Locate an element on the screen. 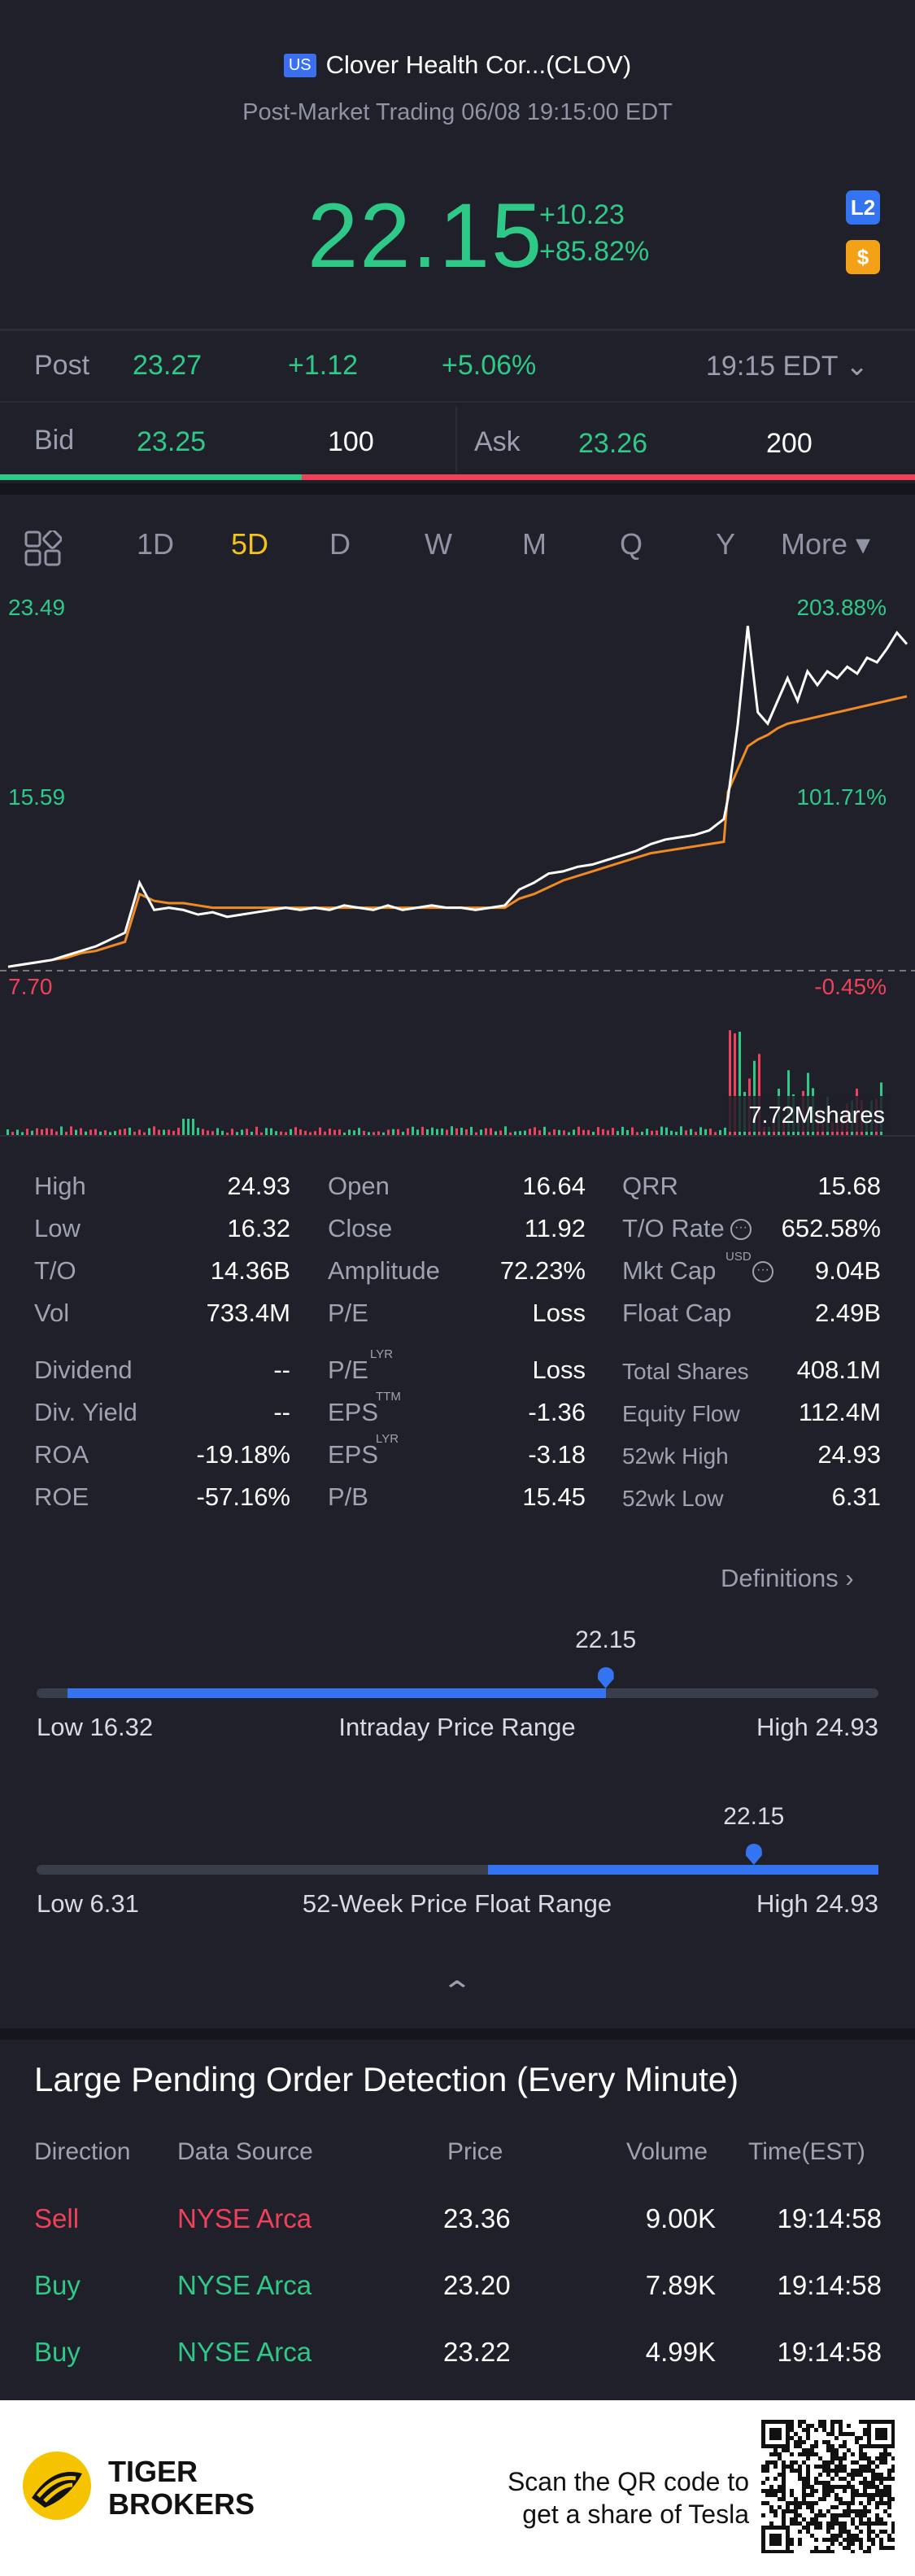 This screenshot has height=2576, width=915. scan-line-2: get a share of Tesla is located at coordinates (635, 2514).